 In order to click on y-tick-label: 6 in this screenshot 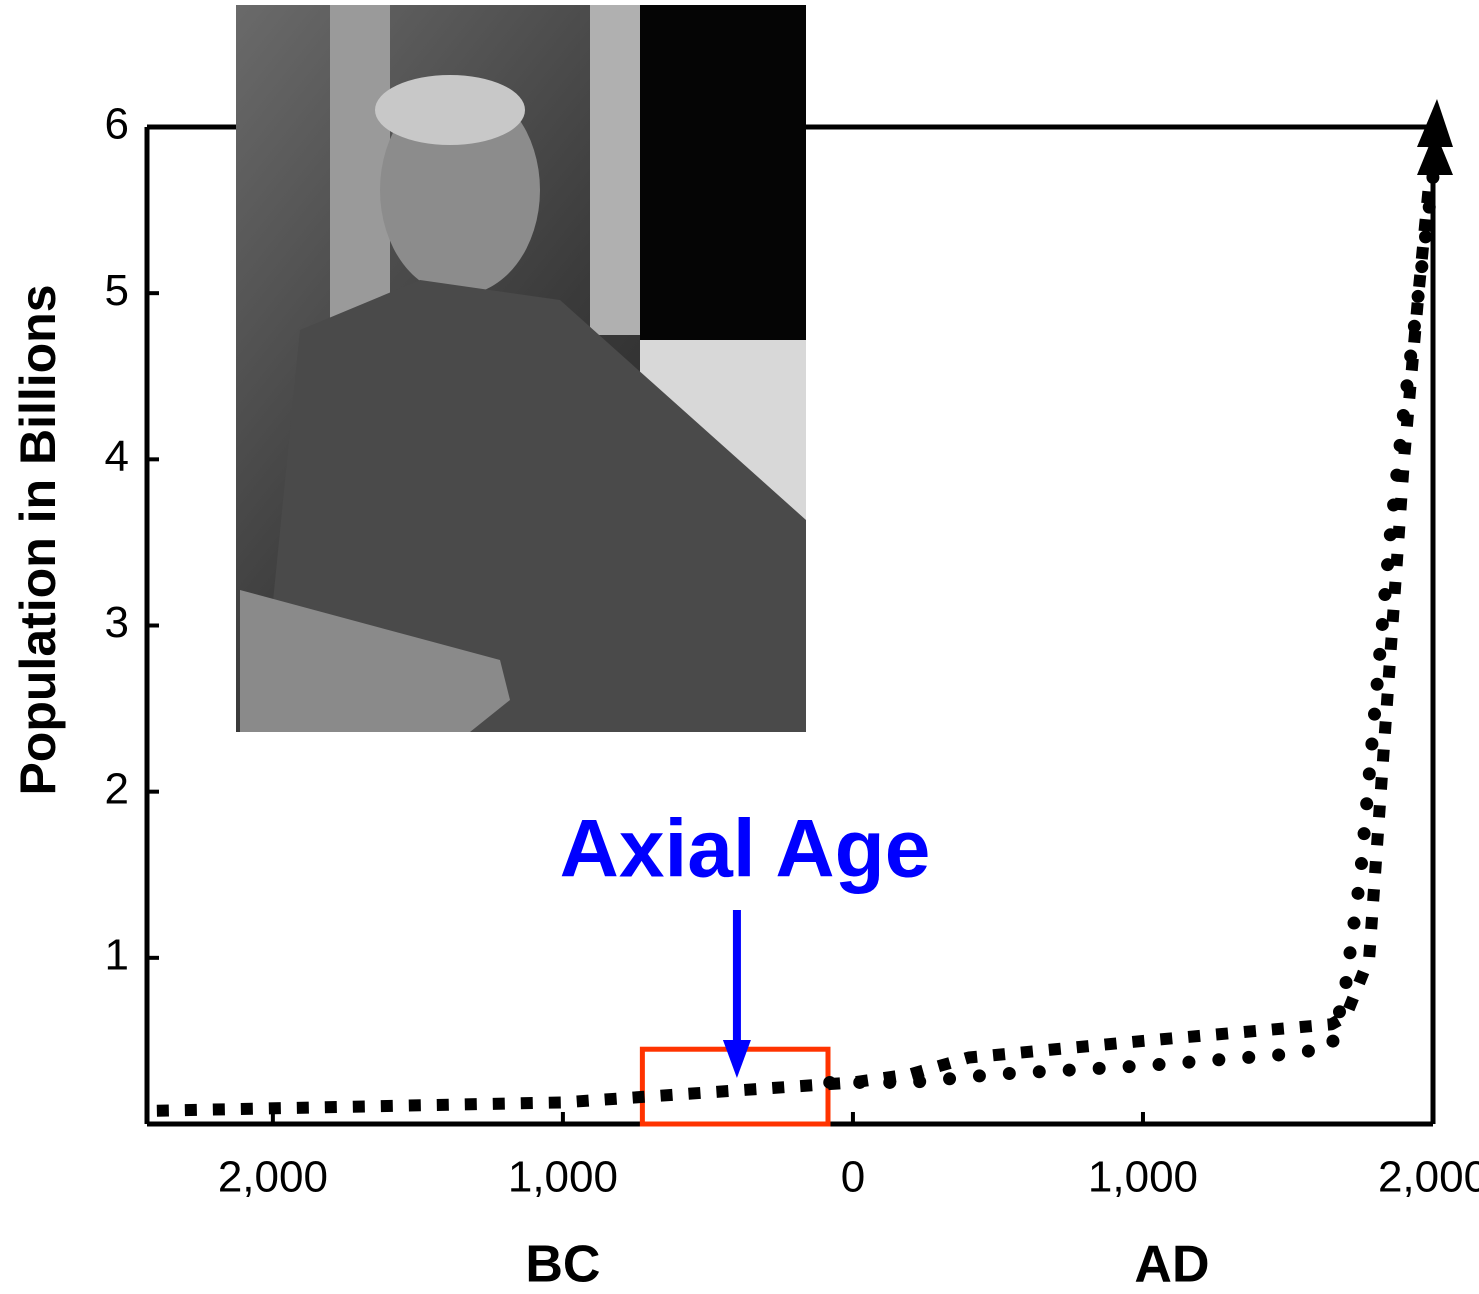, I will do `click(117, 124)`.